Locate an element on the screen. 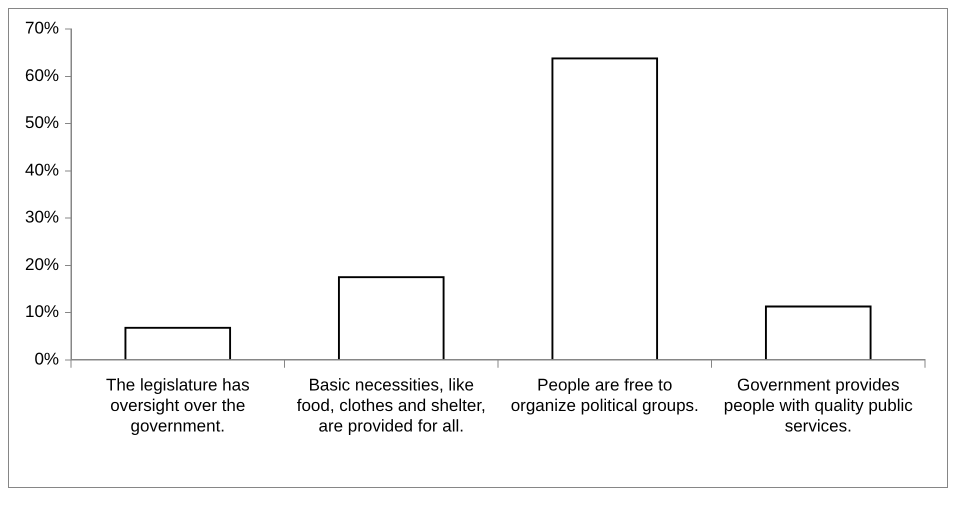 Image resolution: width=972 pixels, height=510 pixels. y-tick-label: 20% is located at coordinates (42, 264).